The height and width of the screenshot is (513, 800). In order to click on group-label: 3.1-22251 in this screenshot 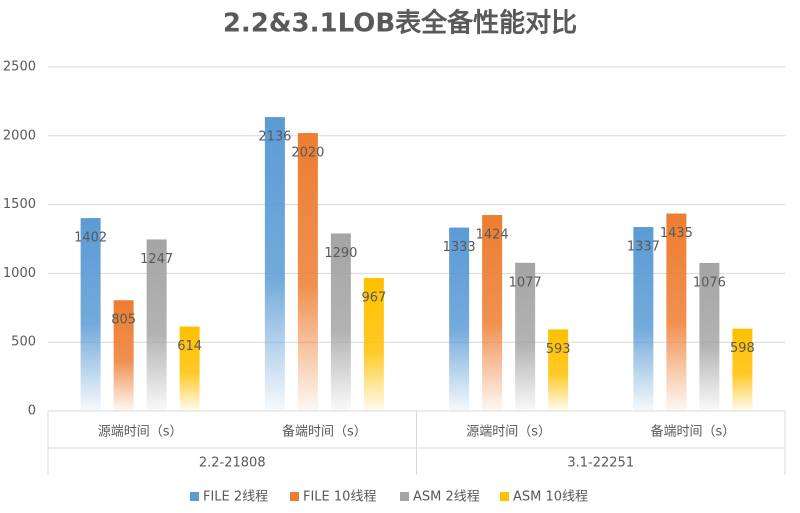, I will do `click(600, 463)`.